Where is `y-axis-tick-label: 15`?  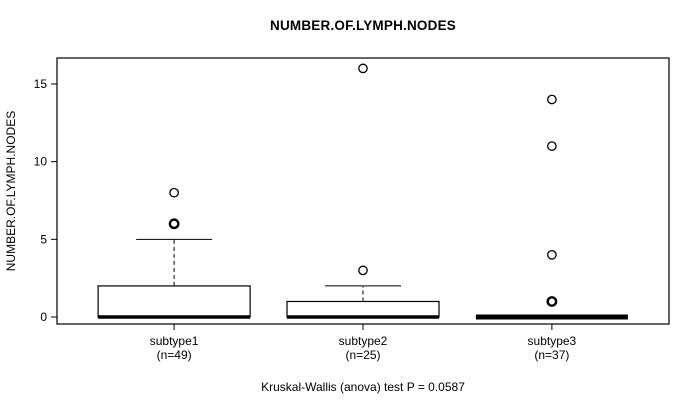
y-axis-tick-label: 15 is located at coordinates (41, 84).